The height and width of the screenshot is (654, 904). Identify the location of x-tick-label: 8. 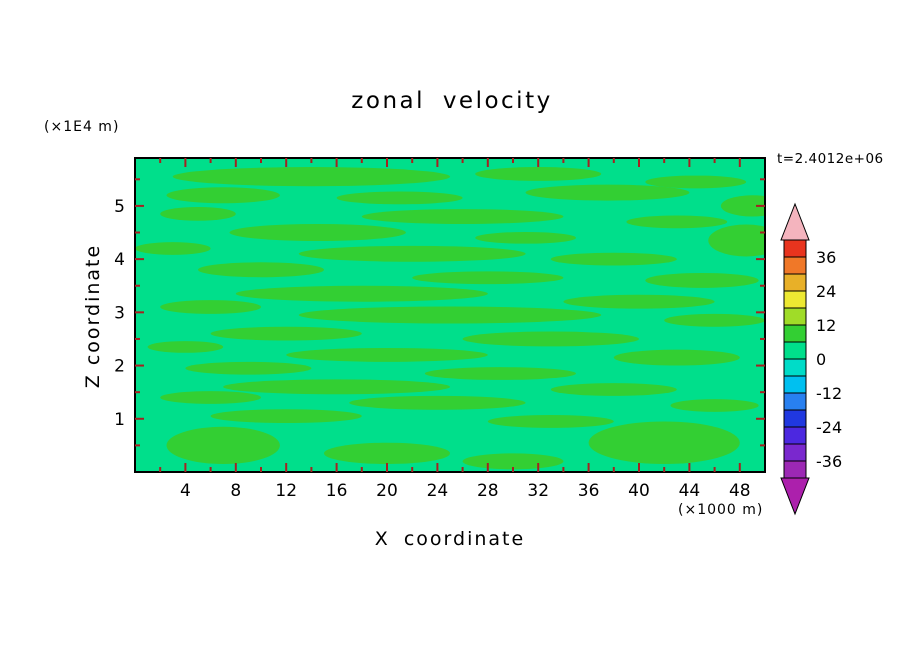
(235, 491).